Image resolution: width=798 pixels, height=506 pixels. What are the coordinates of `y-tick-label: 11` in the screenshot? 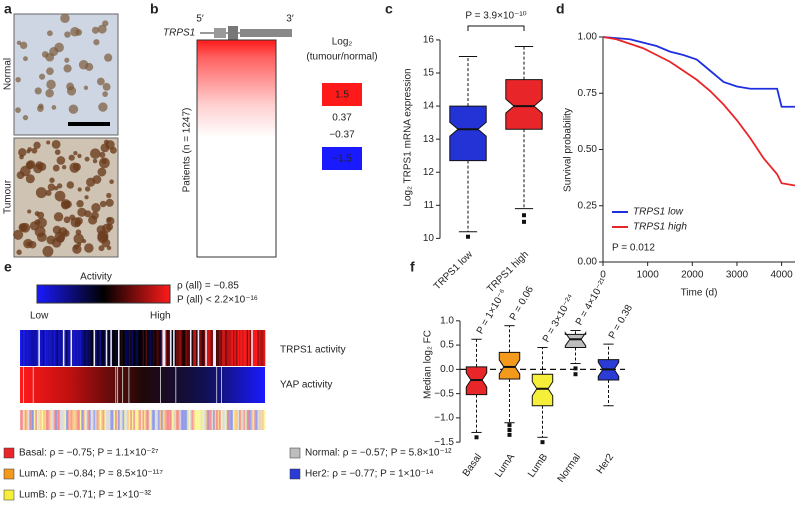 It's located at (429, 205).